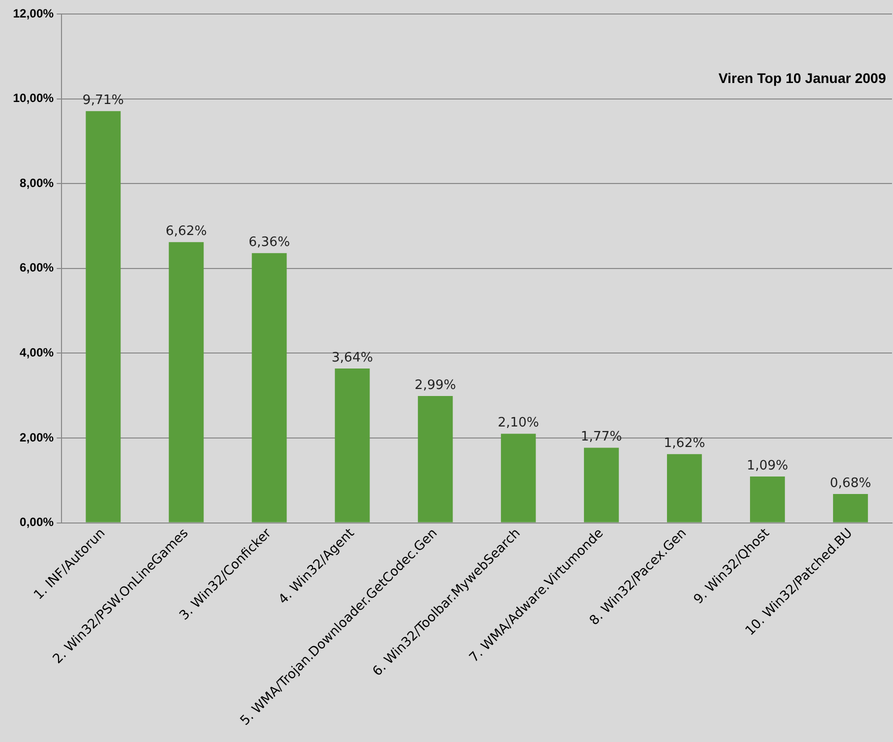 This screenshot has width=893, height=742. Describe the element at coordinates (352, 358) in the screenshot. I see `data-label: 3,64%` at that location.